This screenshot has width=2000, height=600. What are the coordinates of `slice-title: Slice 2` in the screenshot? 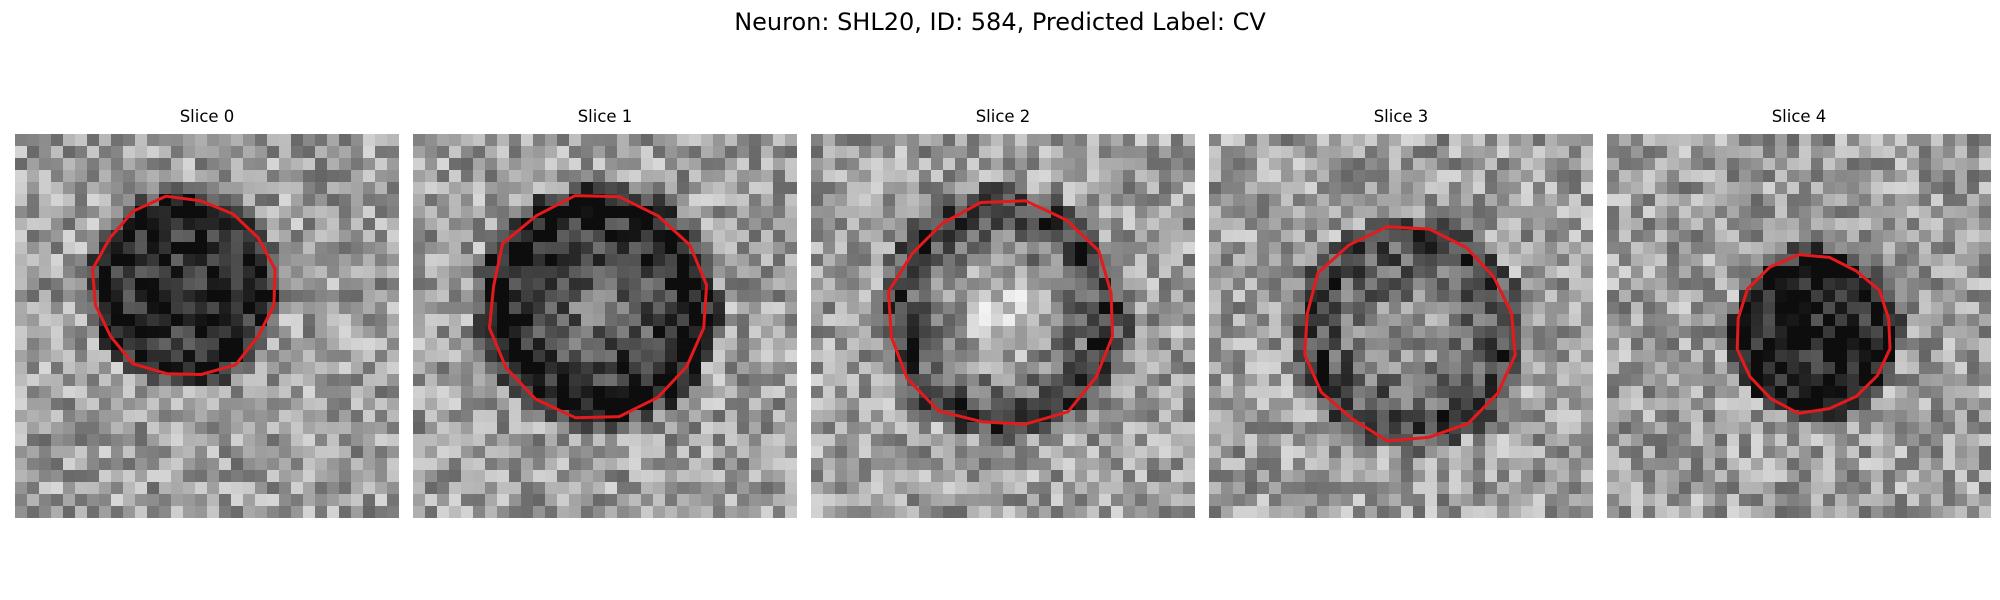 It's located at (1003, 117).